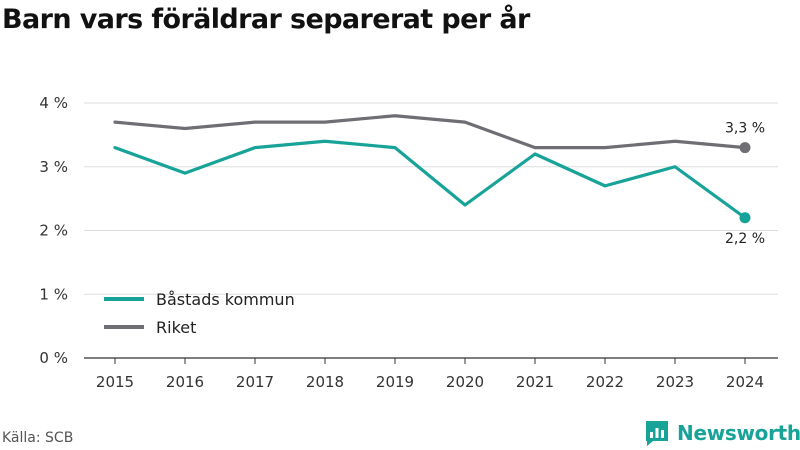 The width and height of the screenshot is (800, 450). I want to click on x-tick-label: 2024, so click(745, 382).